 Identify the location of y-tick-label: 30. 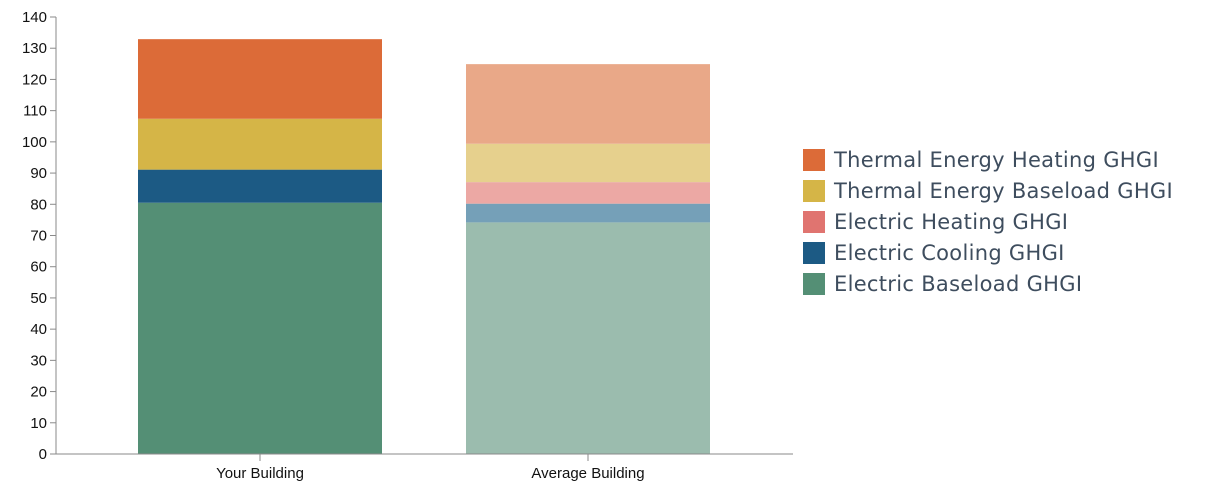
(38, 360).